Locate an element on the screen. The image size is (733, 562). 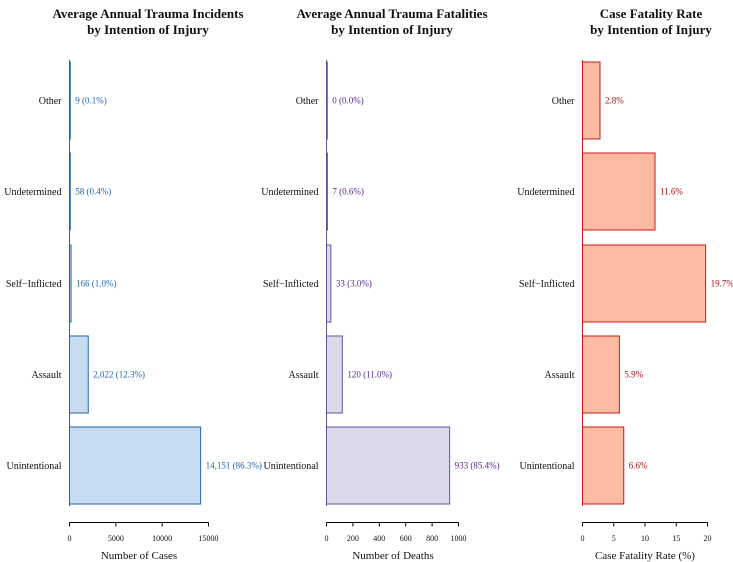
data-label: 11.6% is located at coordinates (671, 192).